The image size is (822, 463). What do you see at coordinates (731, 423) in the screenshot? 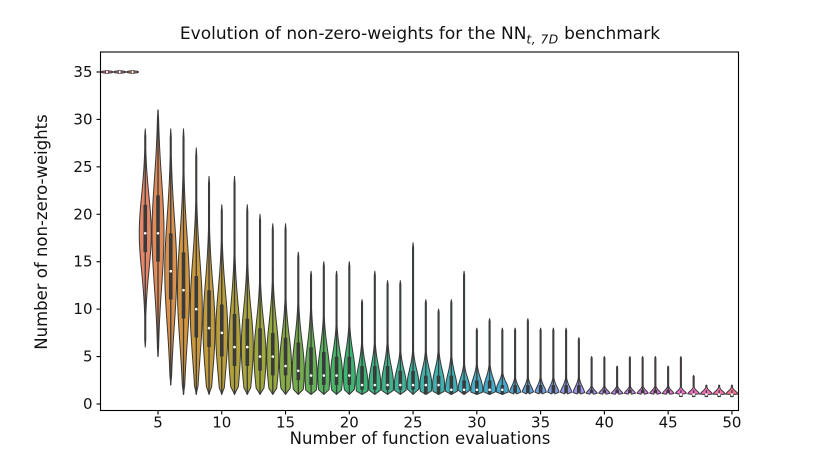
I see `x-tick-label: 50` at bounding box center [731, 423].